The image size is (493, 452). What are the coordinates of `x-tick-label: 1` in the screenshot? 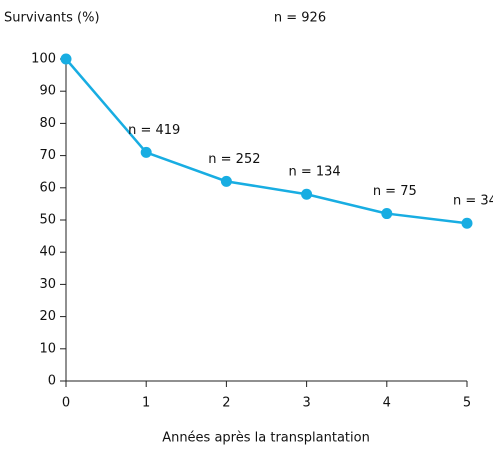 It's located at (146, 403).